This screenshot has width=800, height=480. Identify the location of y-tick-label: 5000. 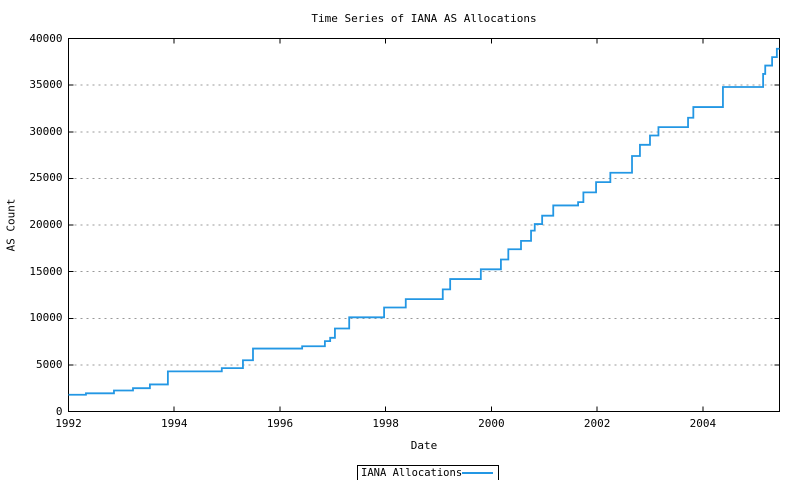
(49, 364).